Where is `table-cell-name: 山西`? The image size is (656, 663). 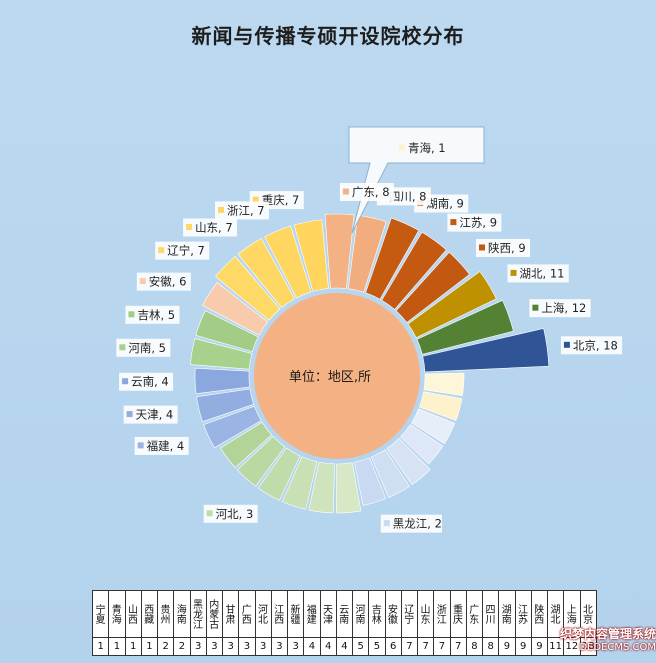
table-cell-name: 山西 is located at coordinates (133, 614).